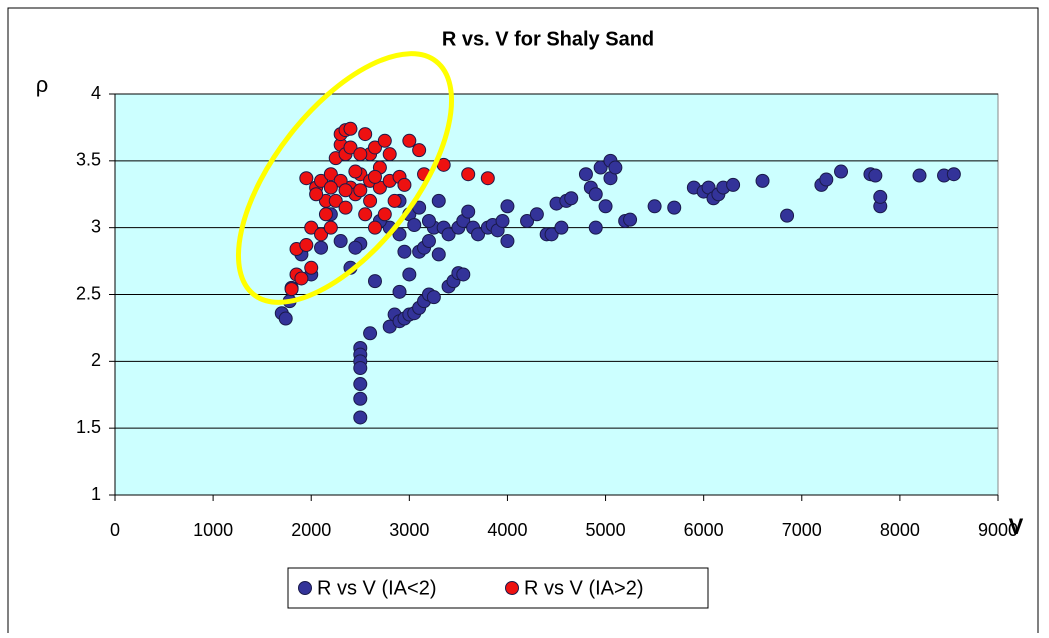 The height and width of the screenshot is (638, 1049). What do you see at coordinates (88, 160) in the screenshot?
I see `y-tick-label: 3.5` at bounding box center [88, 160].